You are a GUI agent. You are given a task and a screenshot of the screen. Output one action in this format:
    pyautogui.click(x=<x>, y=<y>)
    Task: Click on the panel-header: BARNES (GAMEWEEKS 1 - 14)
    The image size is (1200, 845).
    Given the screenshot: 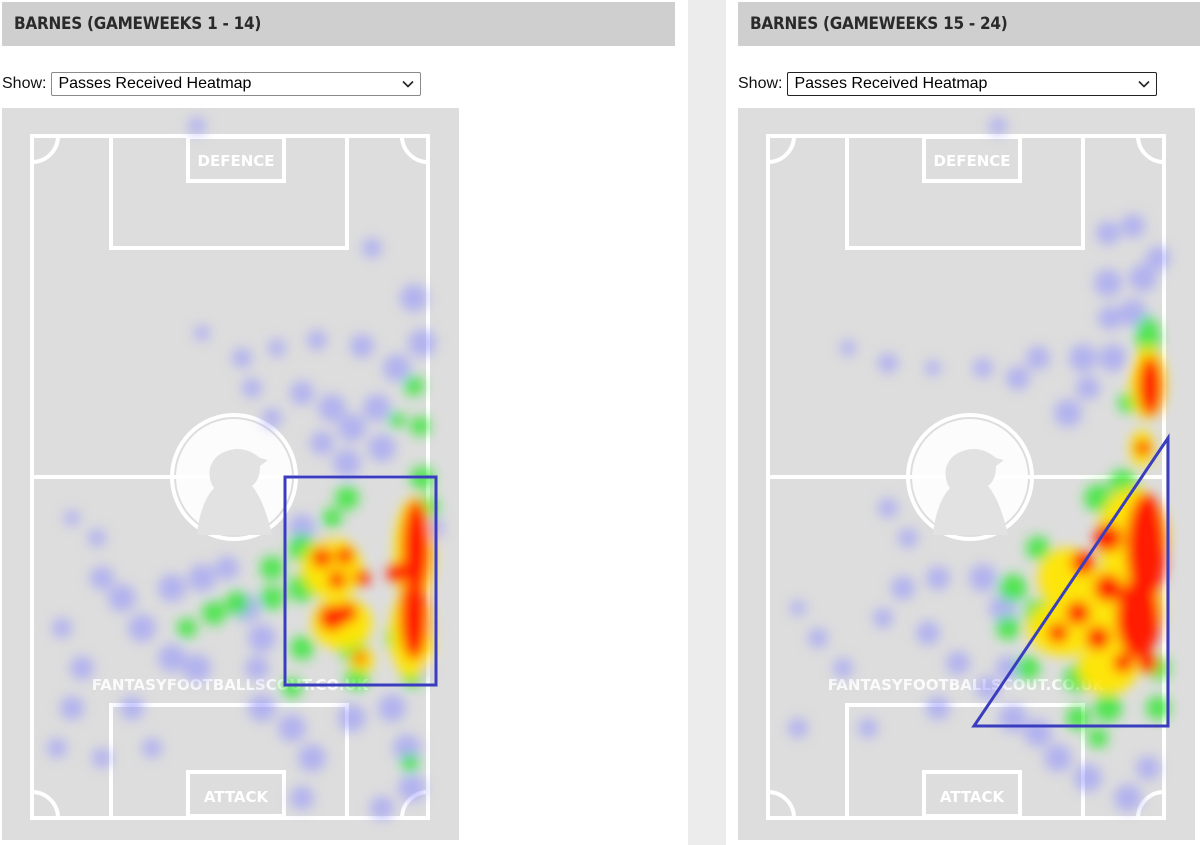 What is the action you would take?
    pyautogui.click(x=338, y=24)
    